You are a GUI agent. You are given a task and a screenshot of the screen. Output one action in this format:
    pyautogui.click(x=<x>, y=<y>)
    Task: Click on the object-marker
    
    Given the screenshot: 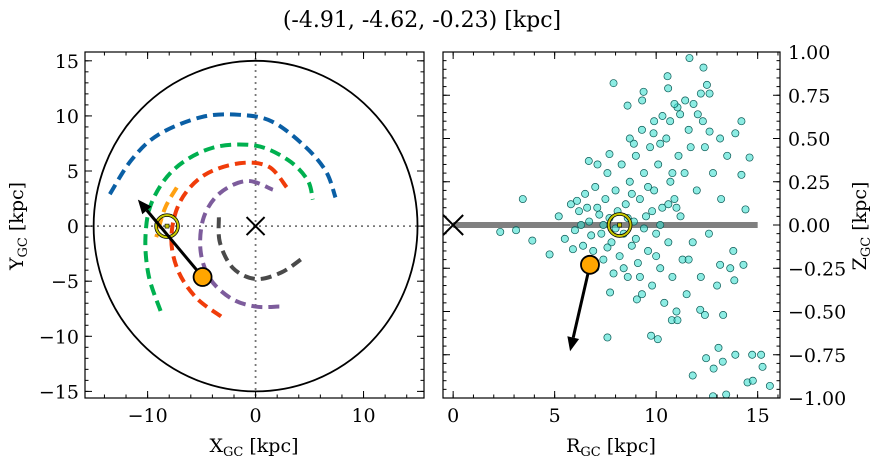 What is the action you would take?
    pyautogui.click(x=590, y=264)
    